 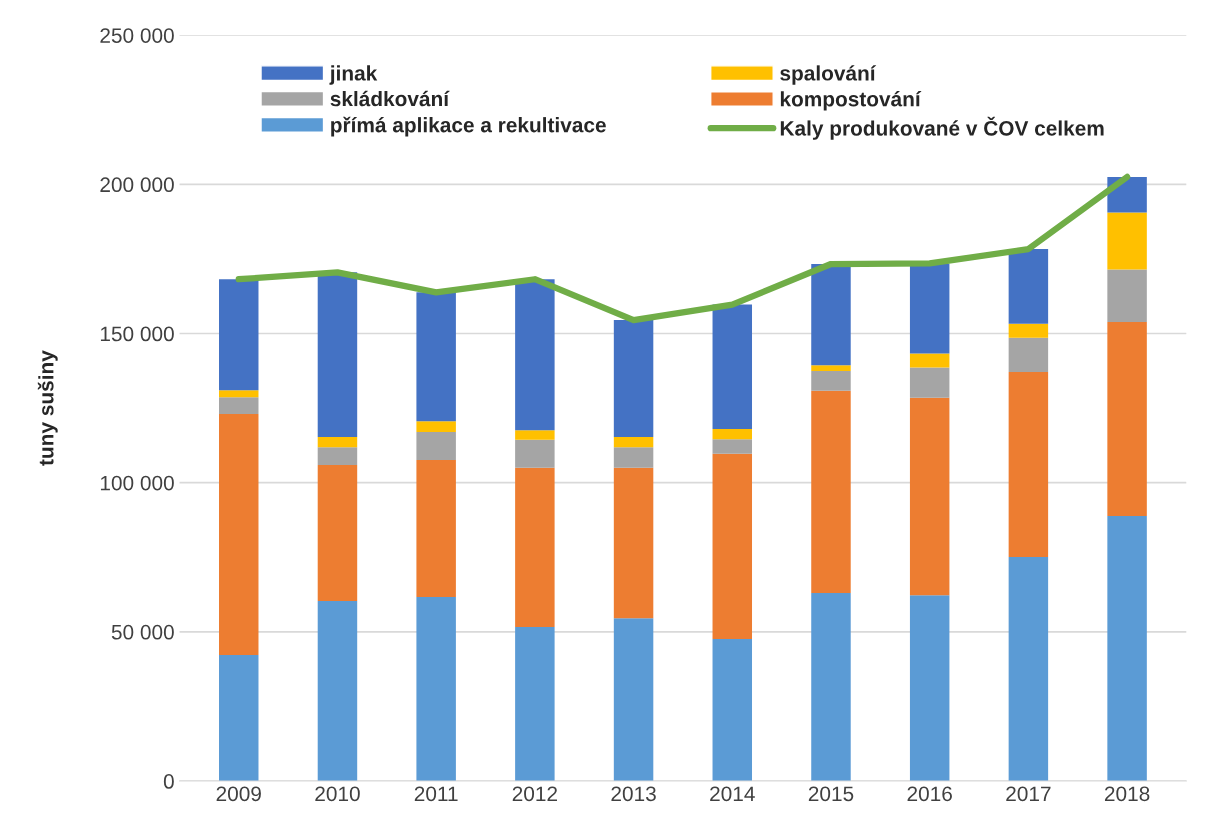 What do you see at coordinates (468, 126) in the screenshot?
I see `legend-label: přímá aplikace a rekultivace` at bounding box center [468, 126].